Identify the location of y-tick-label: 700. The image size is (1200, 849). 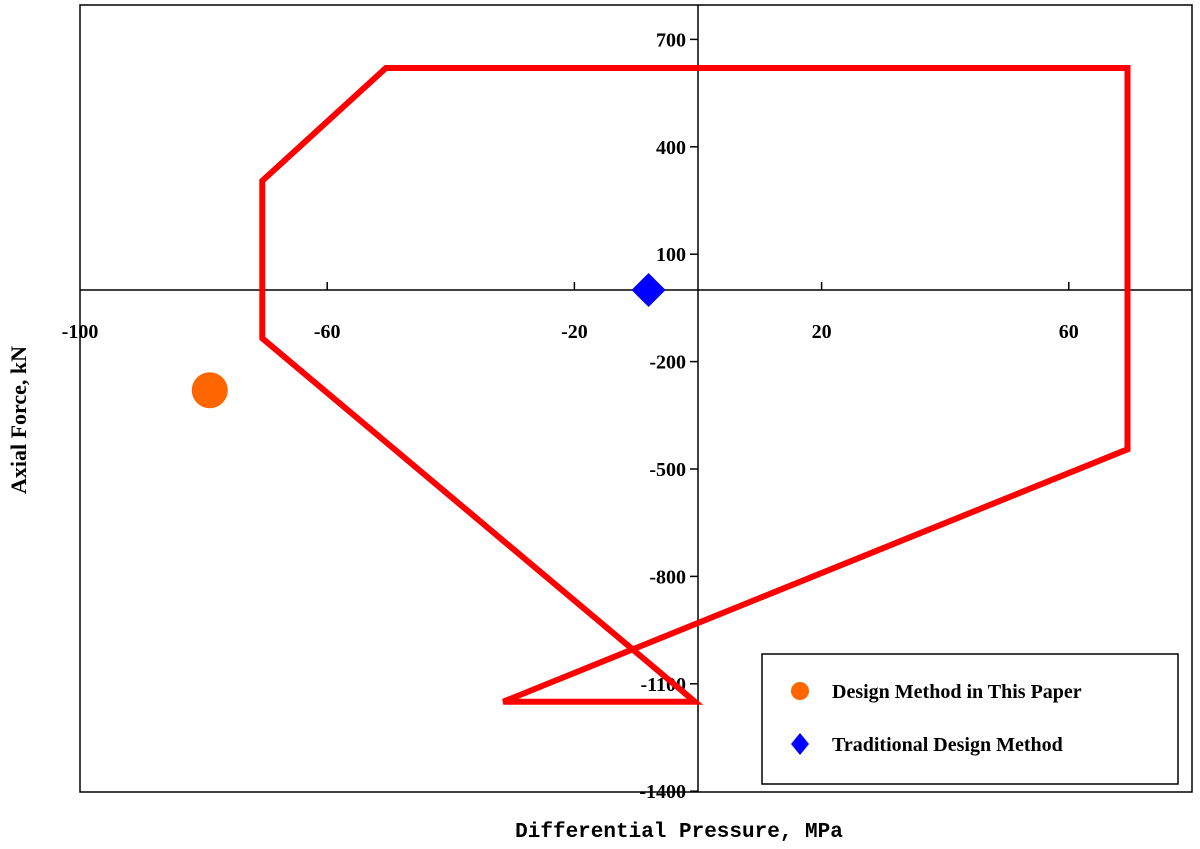
(671, 40).